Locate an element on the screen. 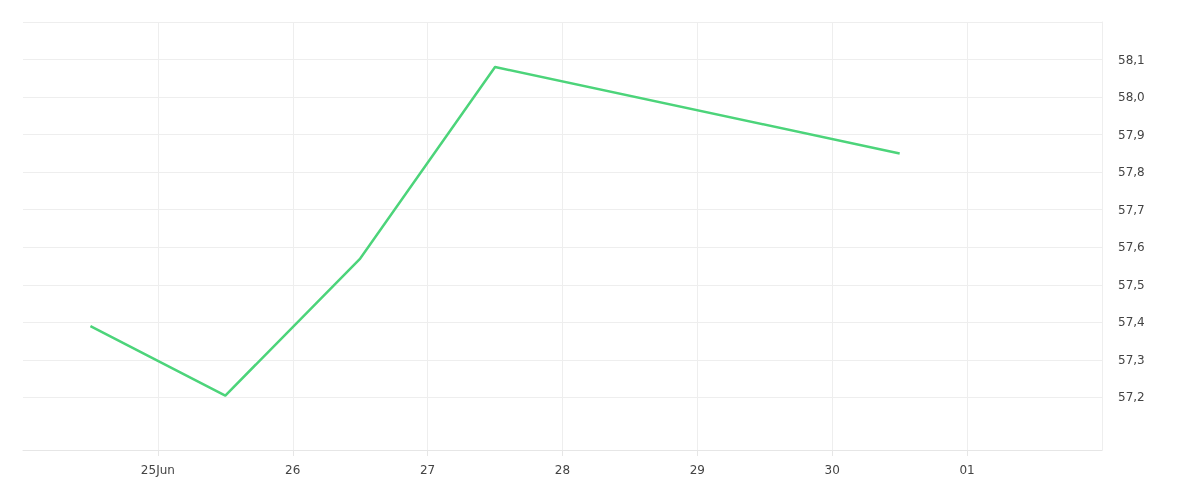 The image size is (1200, 500). x-tick-label: 28 is located at coordinates (562, 470).